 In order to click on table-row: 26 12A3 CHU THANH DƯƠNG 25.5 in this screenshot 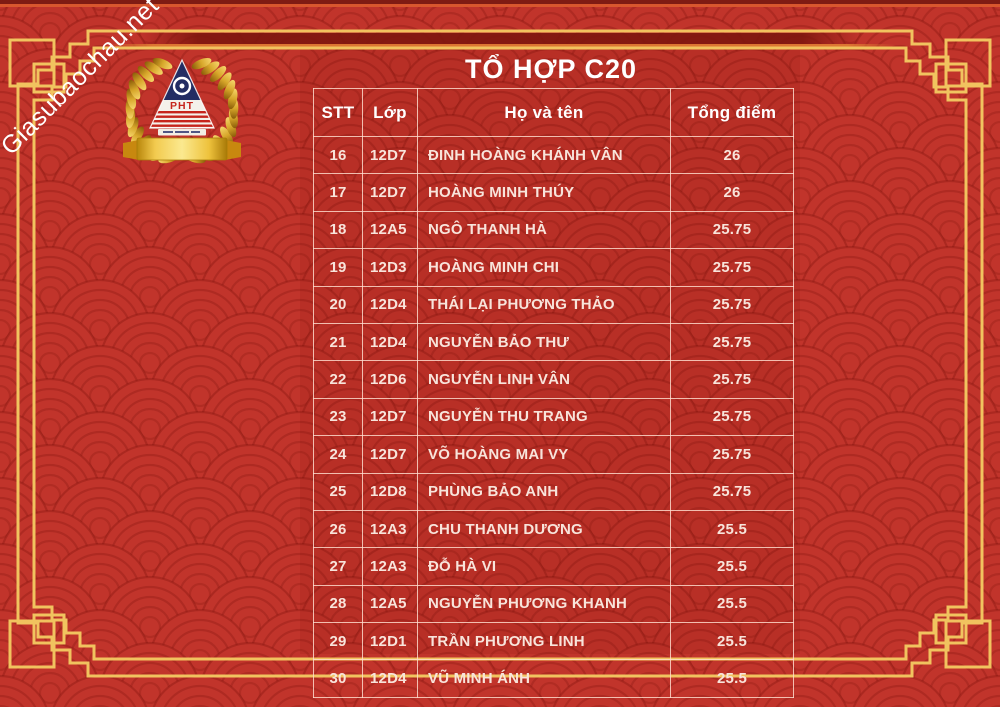, I will do `click(553, 529)`.